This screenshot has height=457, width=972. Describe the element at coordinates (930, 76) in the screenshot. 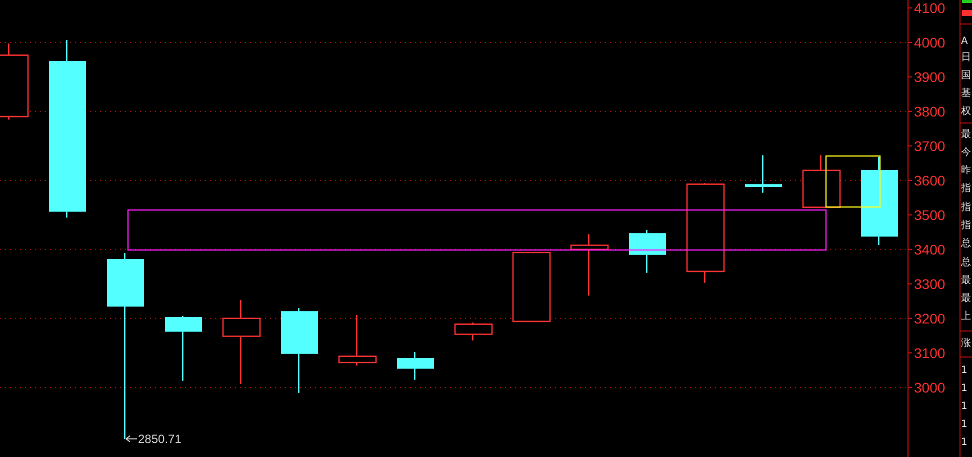

I see `y-tick-label: 3900` at that location.